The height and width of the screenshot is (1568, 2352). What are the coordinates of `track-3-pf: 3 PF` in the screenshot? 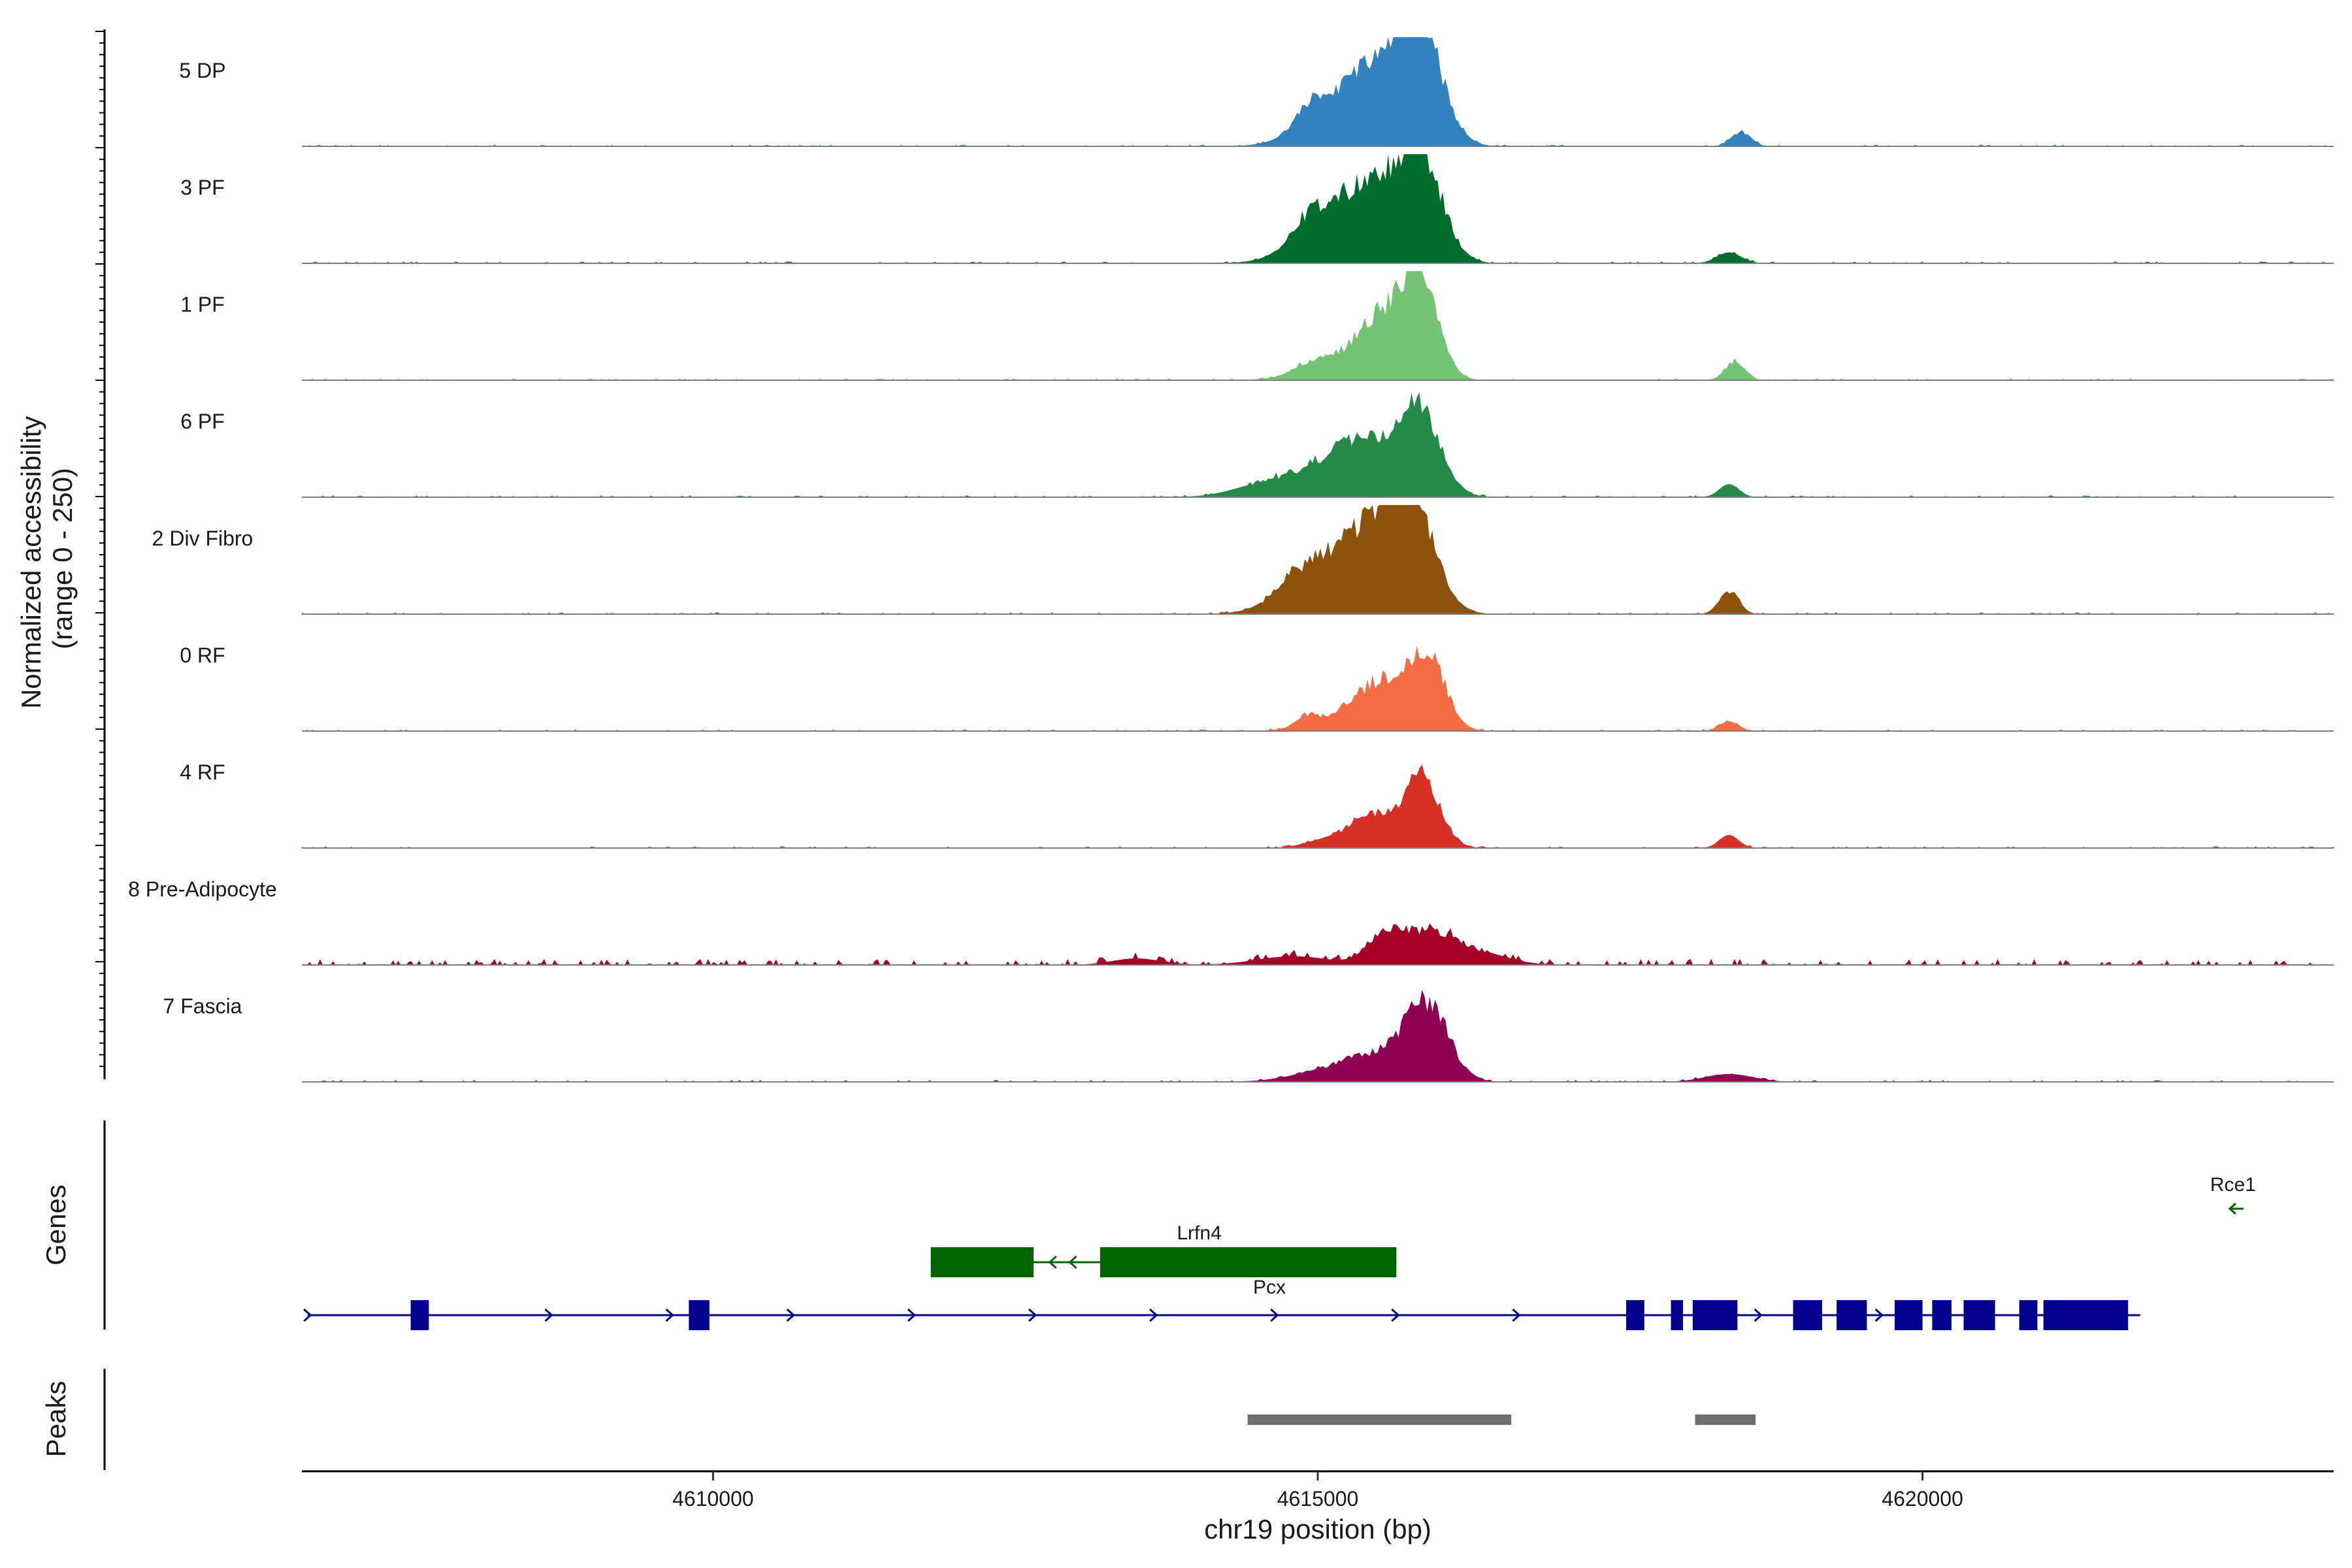 It's located at (1257, 209).